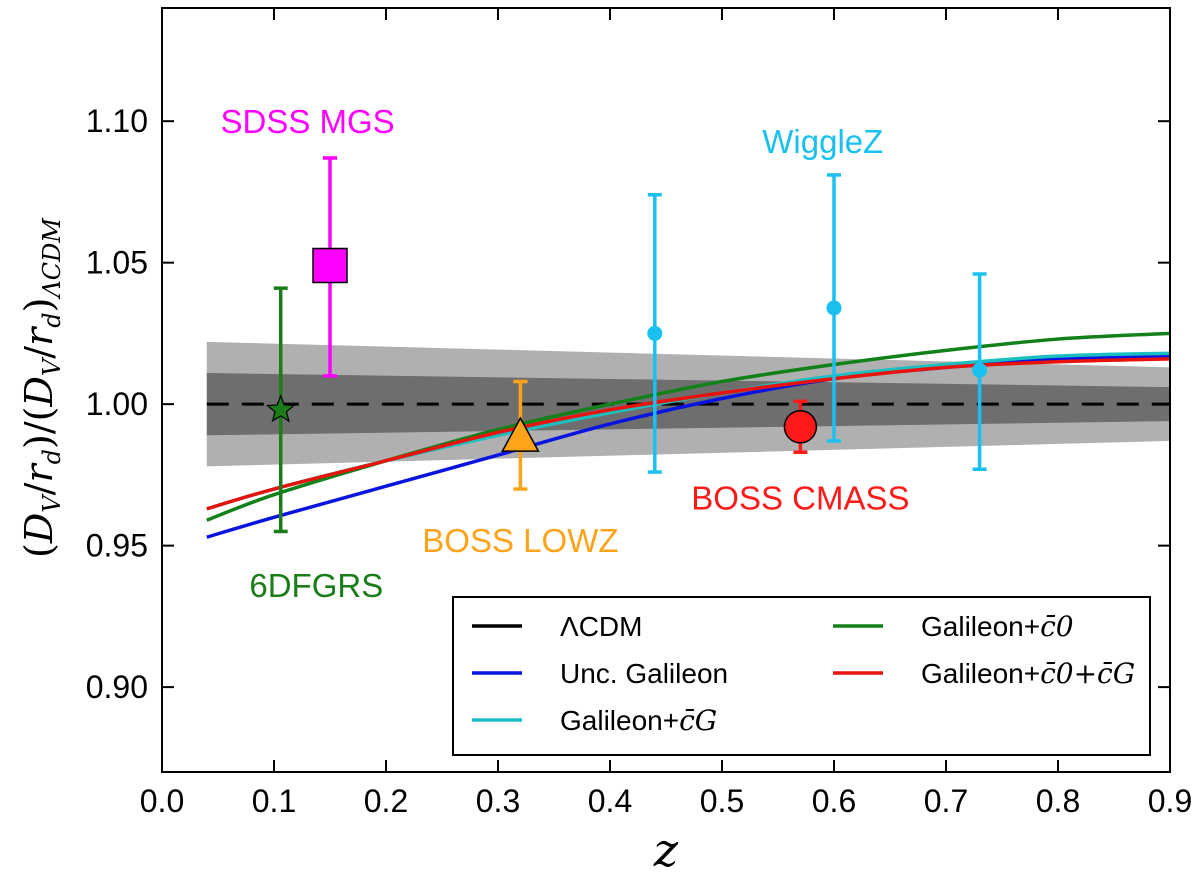 This screenshot has height=874, width=1200. I want to click on data-point-boss-lowz, so click(520, 435).